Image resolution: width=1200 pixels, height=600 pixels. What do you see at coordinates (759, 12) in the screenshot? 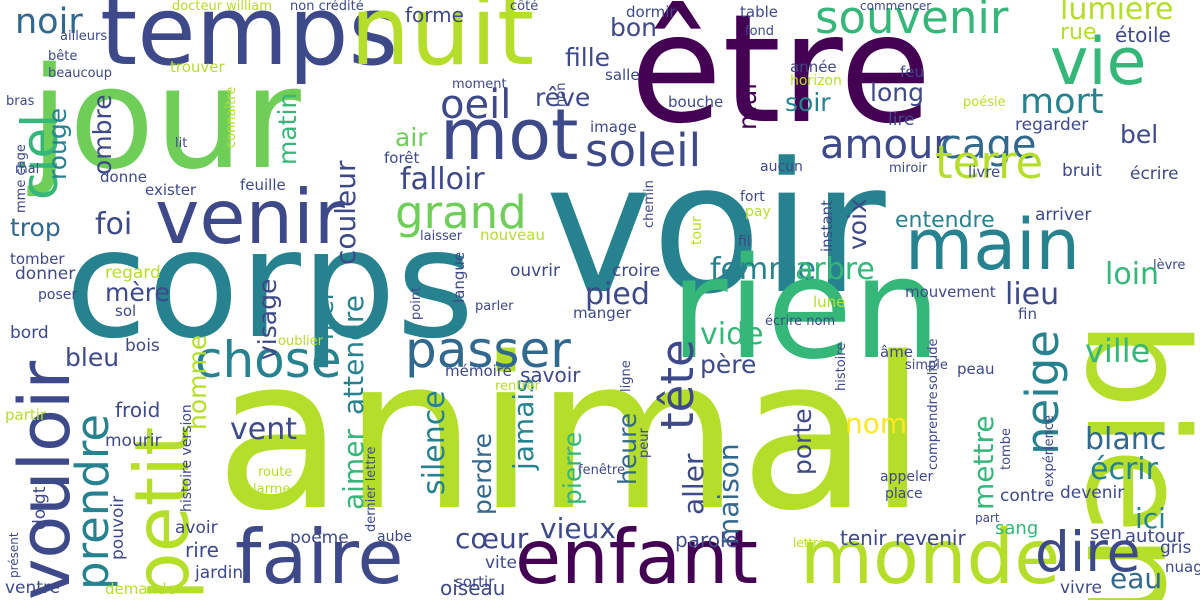
I see `cloud-word: table` at bounding box center [759, 12].